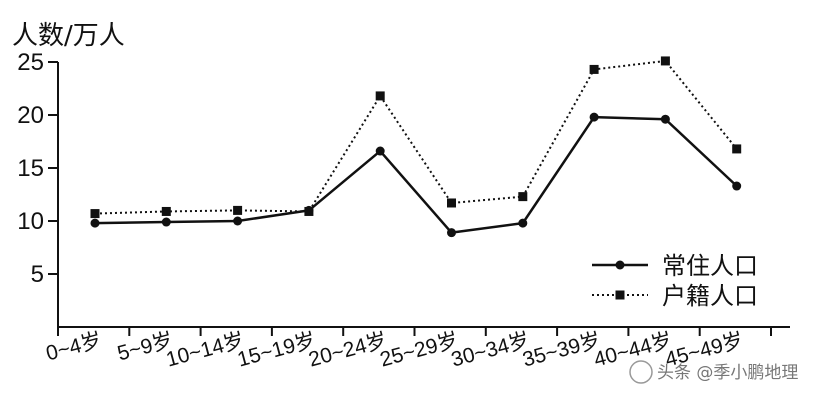  What do you see at coordinates (710, 266) in the screenshot?
I see `legend-label: 常住人口` at bounding box center [710, 266].